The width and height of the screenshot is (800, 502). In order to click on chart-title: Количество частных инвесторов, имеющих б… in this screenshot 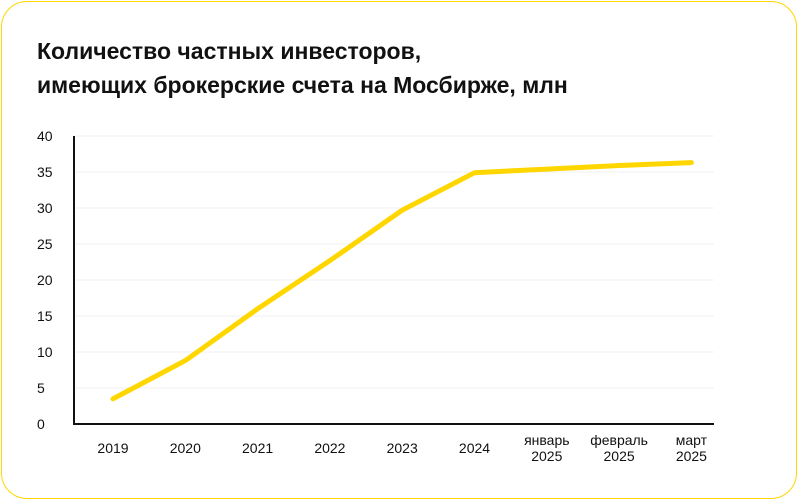, I will do `click(387, 68)`.